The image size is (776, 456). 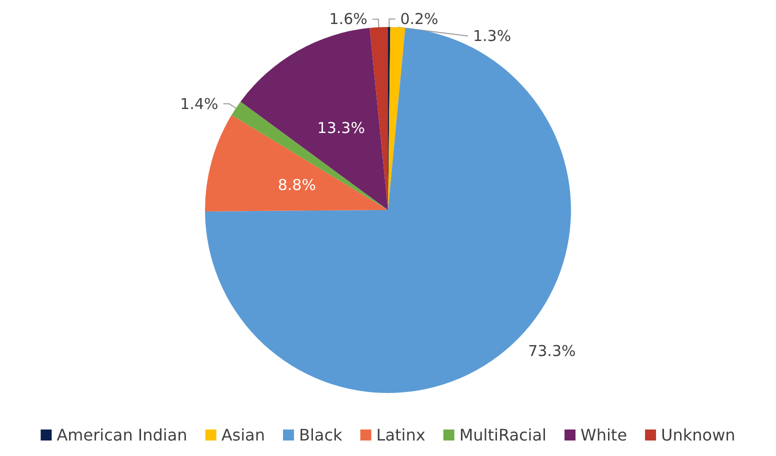 I want to click on data-label: 8.8%, so click(x=297, y=185).